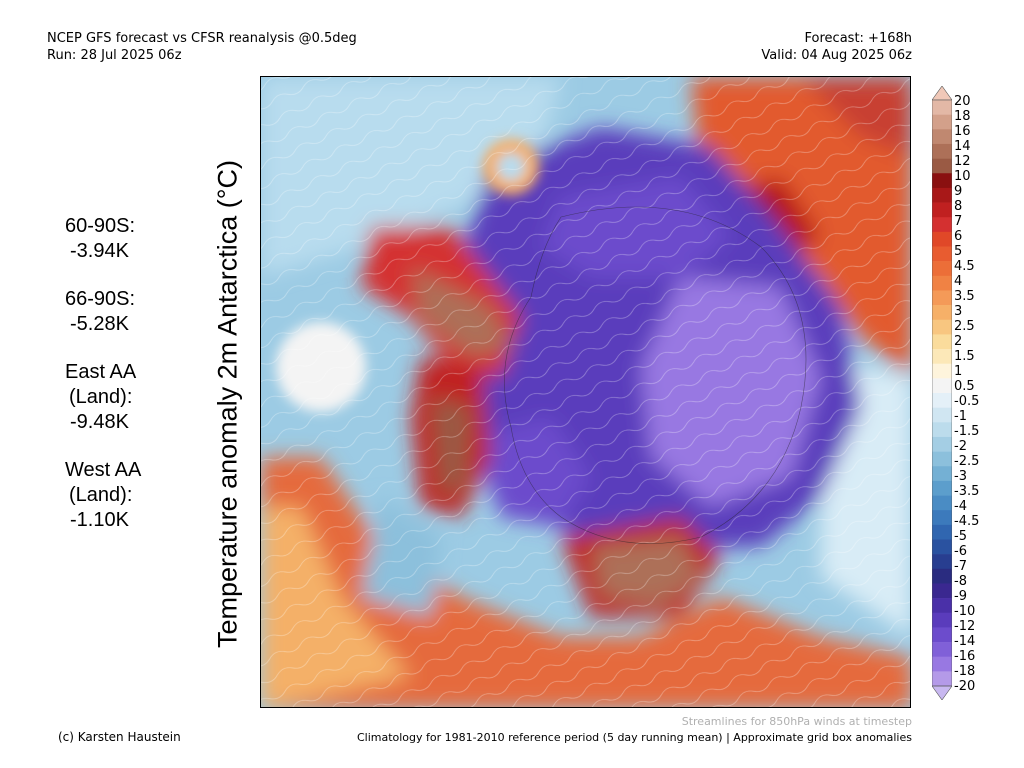 The width and height of the screenshot is (1024, 768). Describe the element at coordinates (227, 404) in the screenshot. I see `vertical-map-title: Temperature anomaly 2m Antarctica (°C)` at that location.